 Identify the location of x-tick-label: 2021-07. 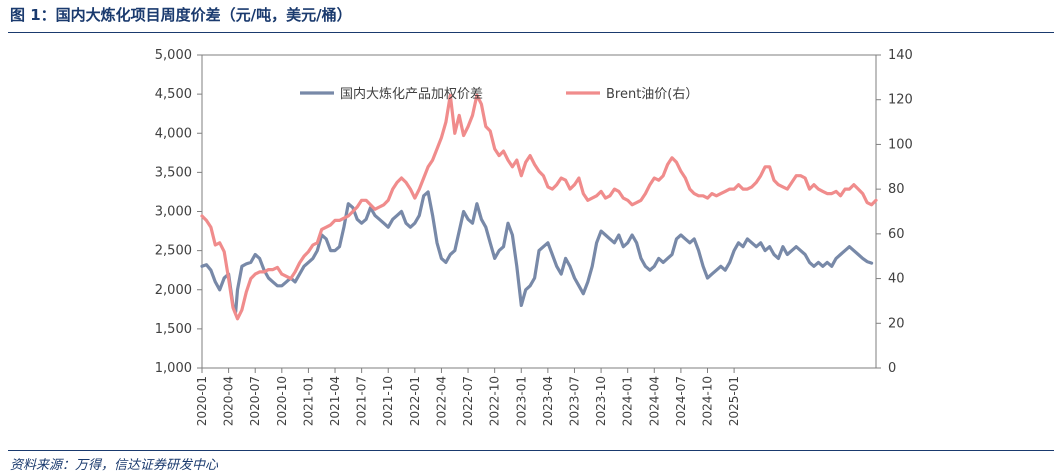
(362, 401).